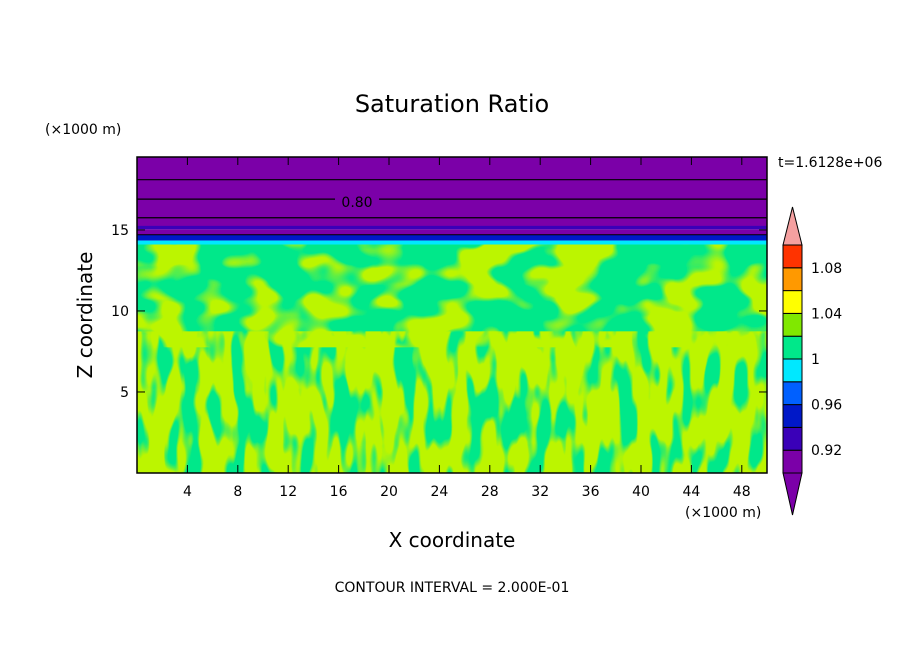  What do you see at coordinates (742, 492) in the screenshot?
I see `x-tick-label: 48` at bounding box center [742, 492].